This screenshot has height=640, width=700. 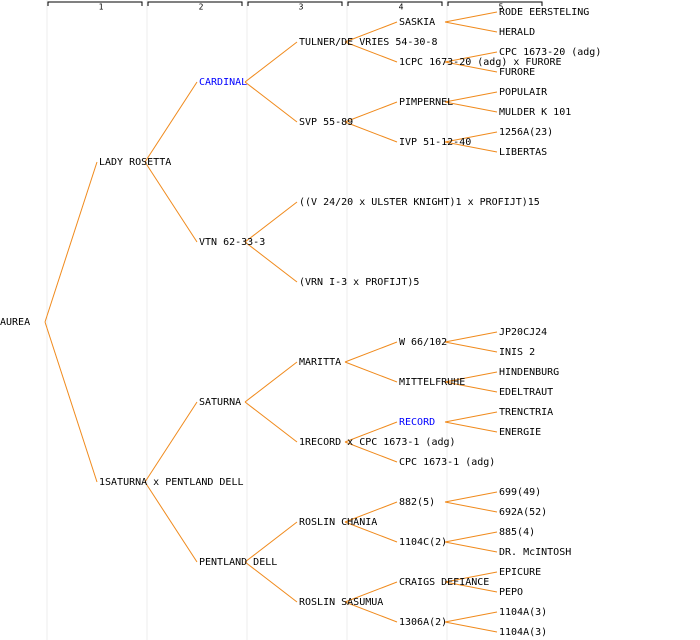 I want to click on ancestor-name: CPC 1673-1 (adg), so click(x=447, y=462).